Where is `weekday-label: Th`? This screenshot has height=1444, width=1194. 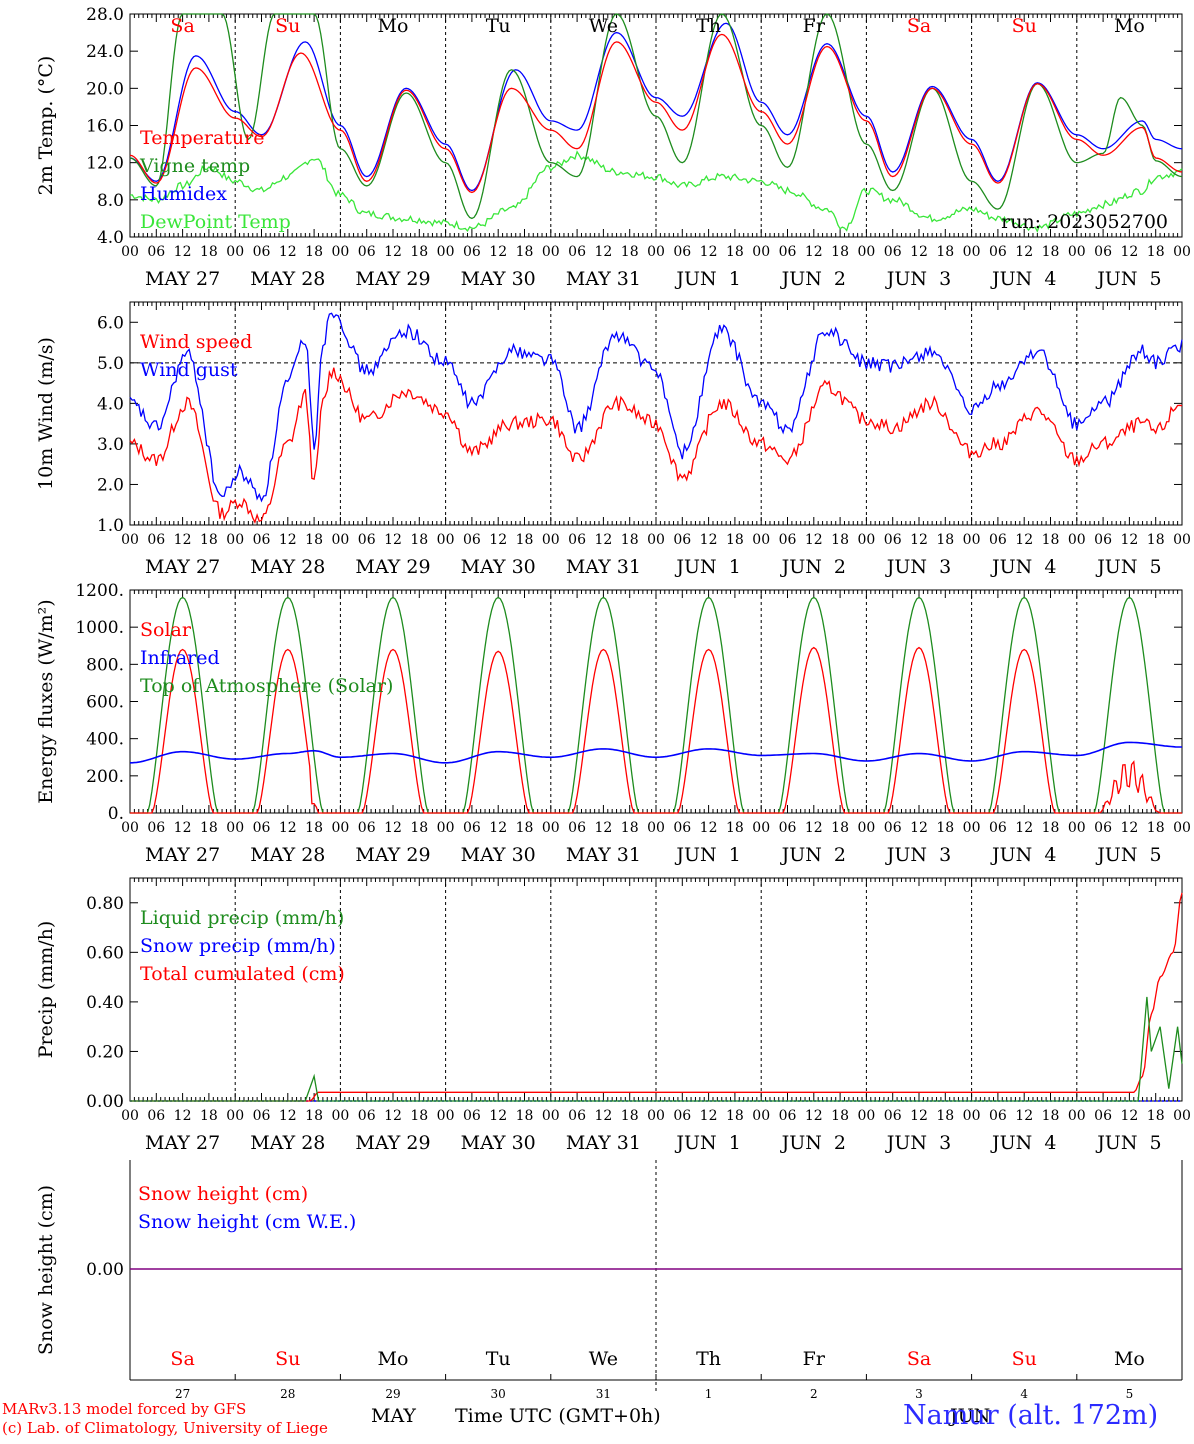
weekday-label: Th is located at coordinates (708, 1359).